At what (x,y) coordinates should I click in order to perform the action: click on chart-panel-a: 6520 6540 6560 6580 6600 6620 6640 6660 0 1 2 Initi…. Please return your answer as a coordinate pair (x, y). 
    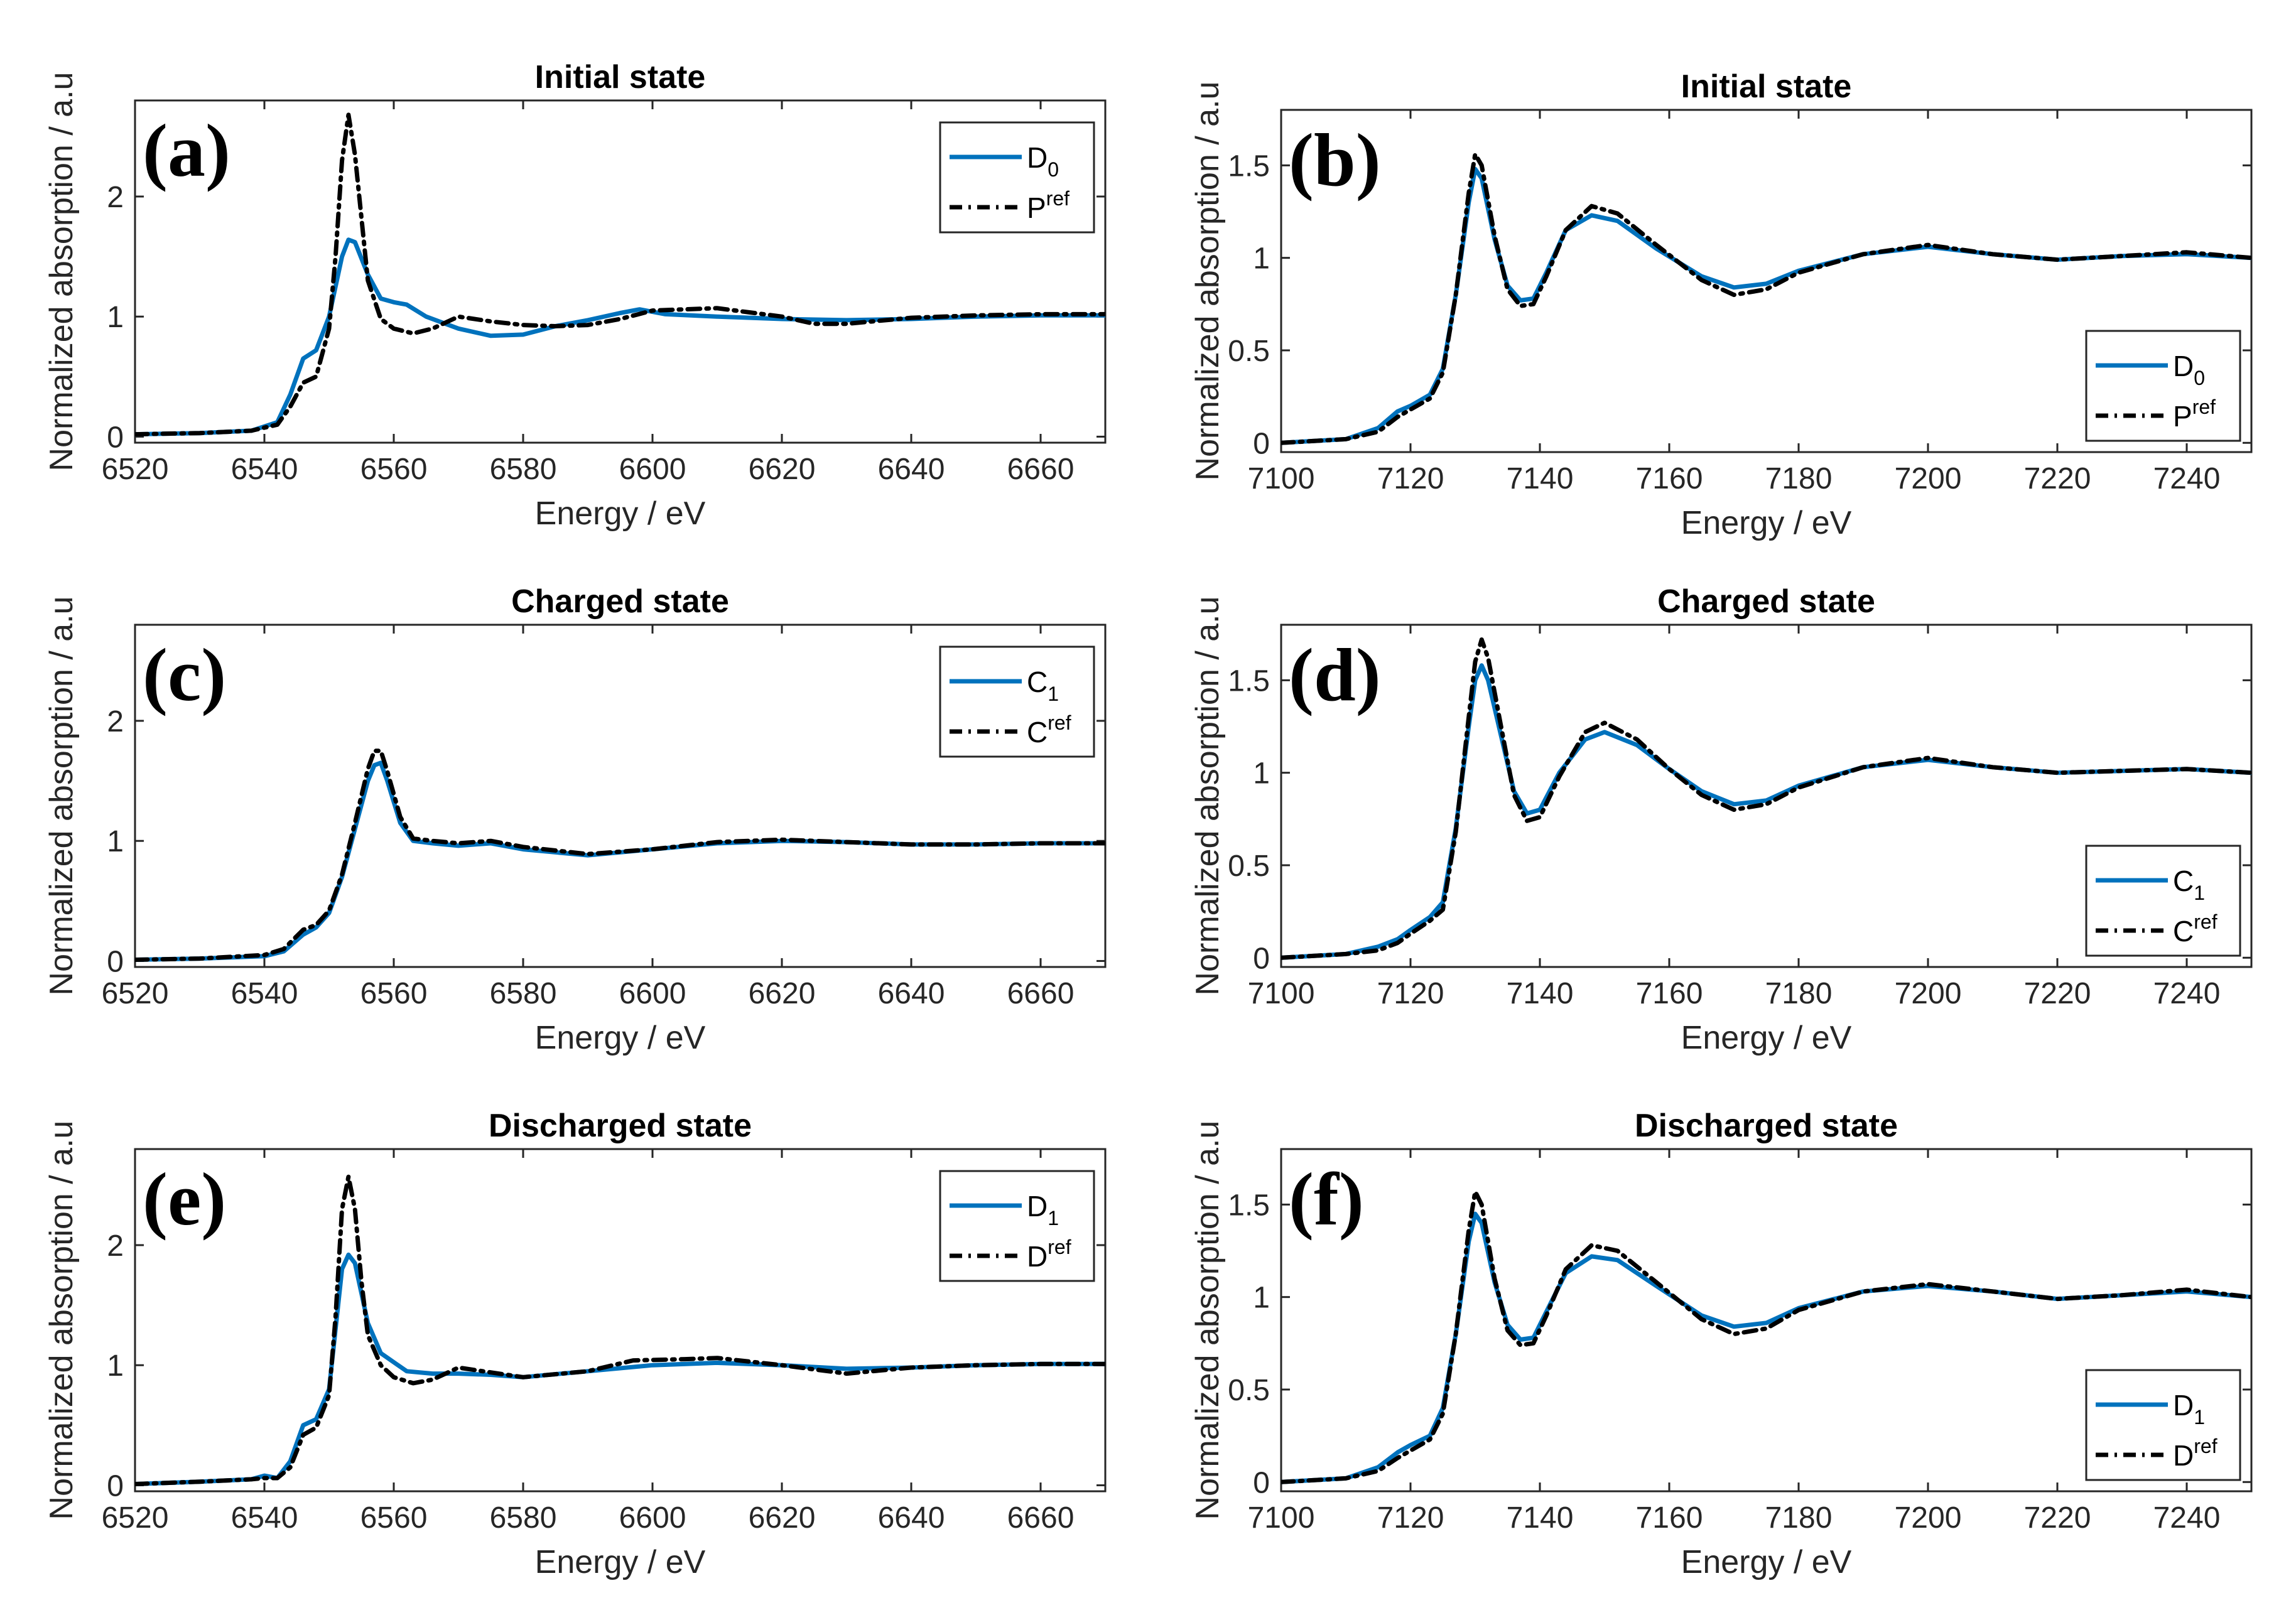
    Looking at the image, I should click on (575, 295).